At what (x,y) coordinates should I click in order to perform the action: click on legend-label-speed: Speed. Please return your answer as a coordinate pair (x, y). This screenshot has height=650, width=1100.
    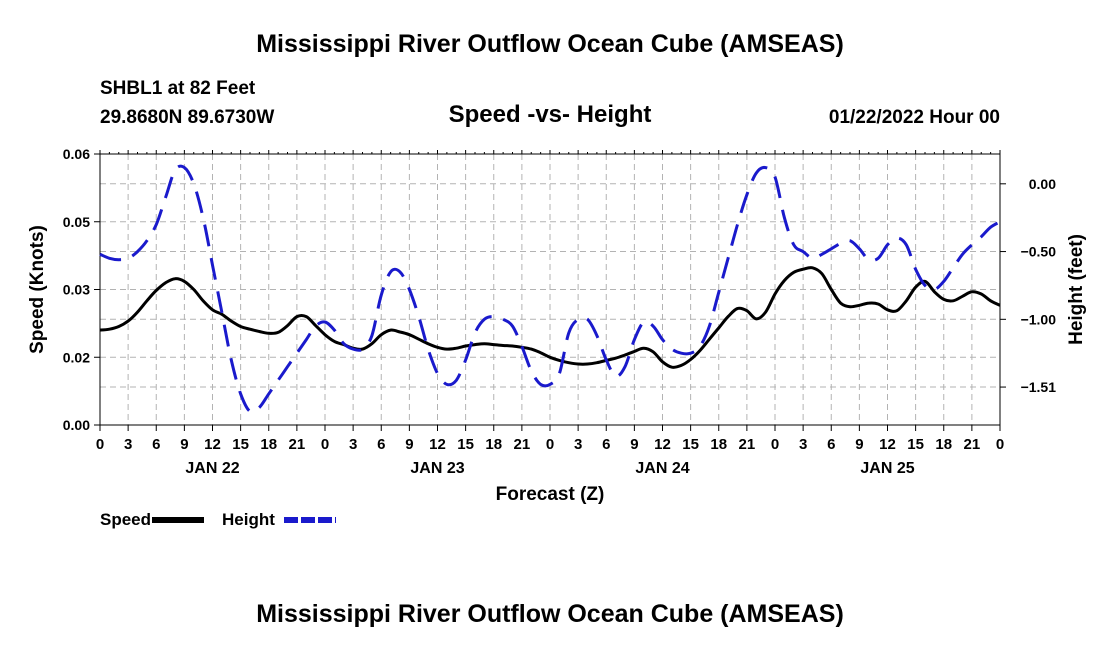
    Looking at the image, I should click on (125, 519).